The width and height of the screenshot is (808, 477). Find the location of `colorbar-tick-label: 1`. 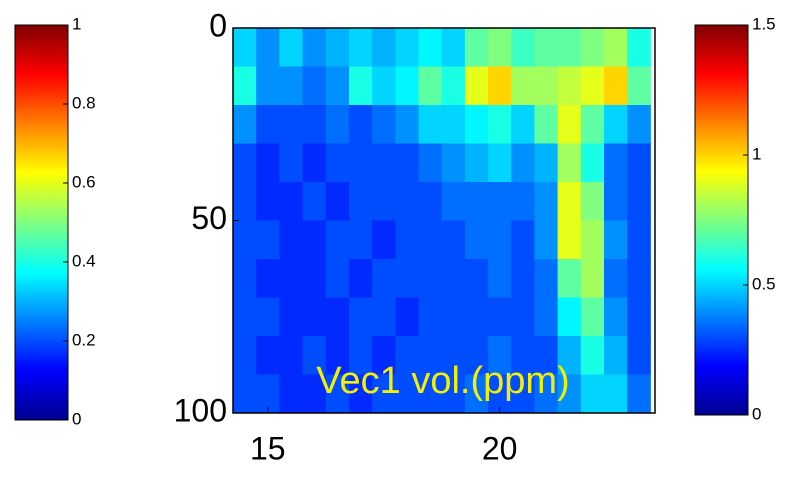

colorbar-tick-label: 1 is located at coordinates (756, 153).